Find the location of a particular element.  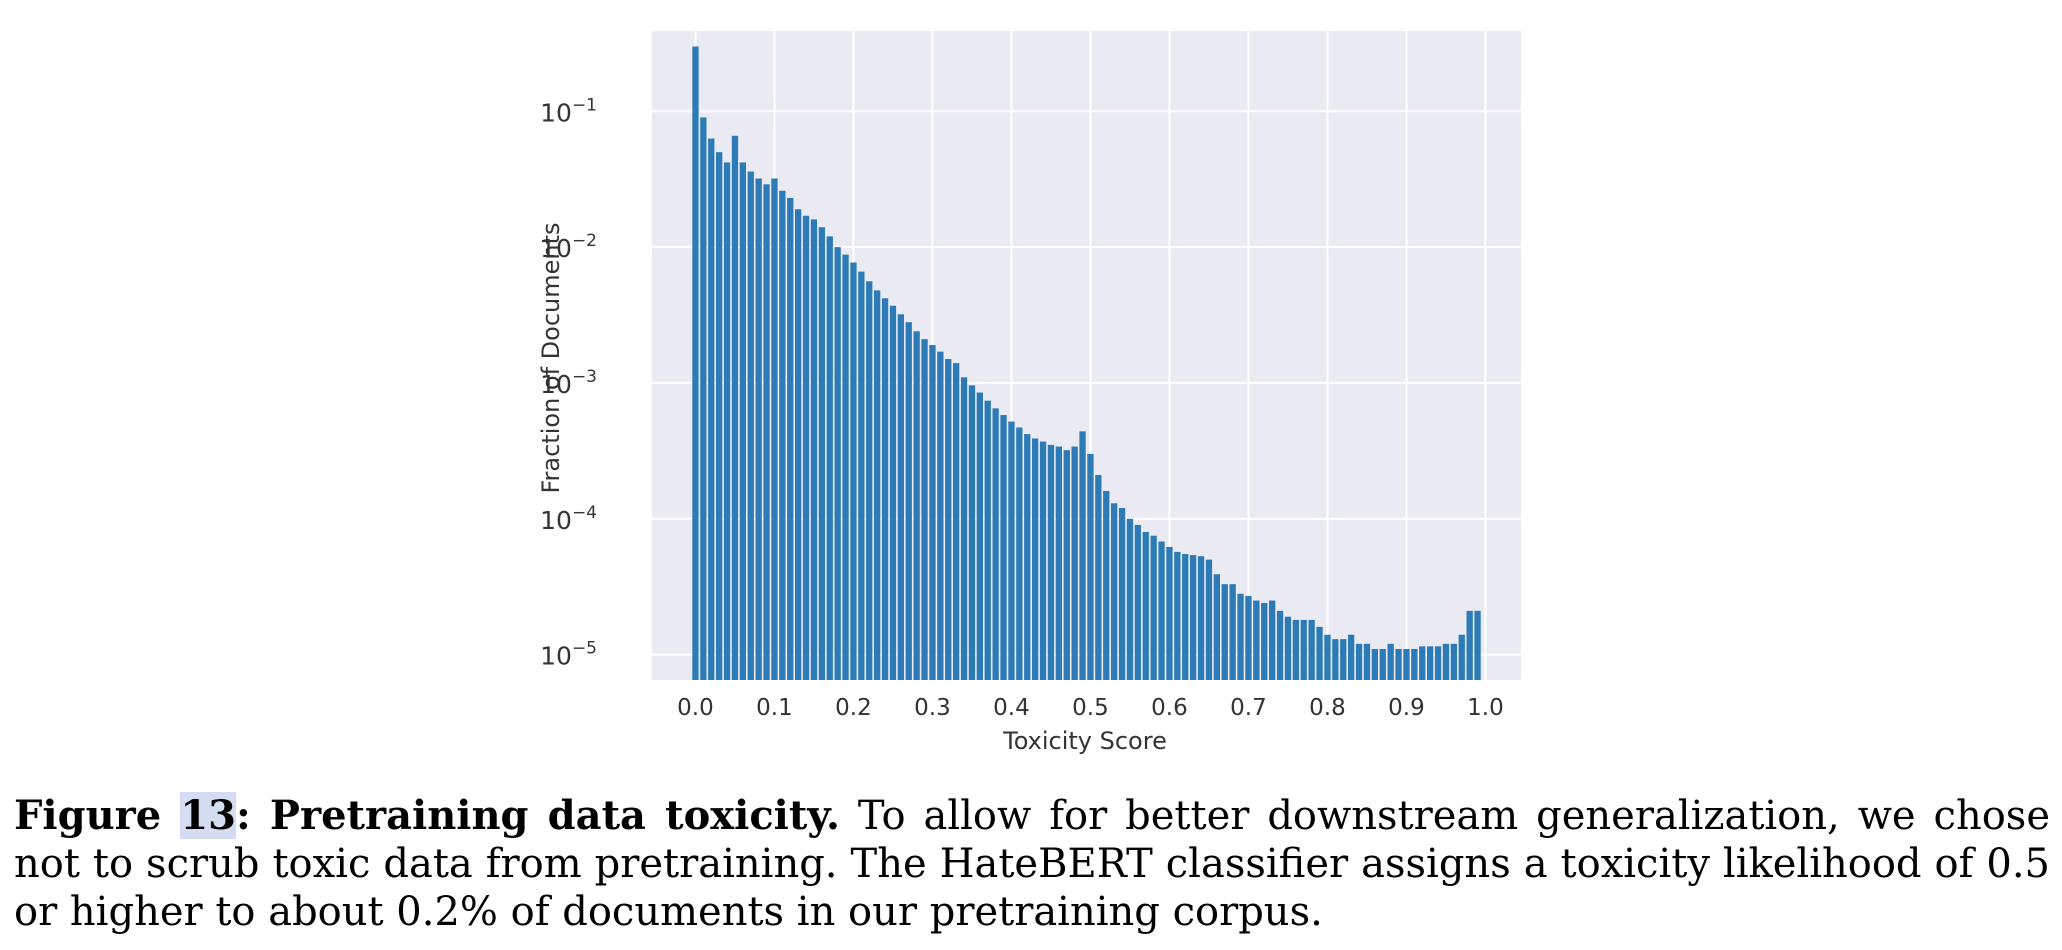

x-tick-label: 0.5 is located at coordinates (1090, 708).